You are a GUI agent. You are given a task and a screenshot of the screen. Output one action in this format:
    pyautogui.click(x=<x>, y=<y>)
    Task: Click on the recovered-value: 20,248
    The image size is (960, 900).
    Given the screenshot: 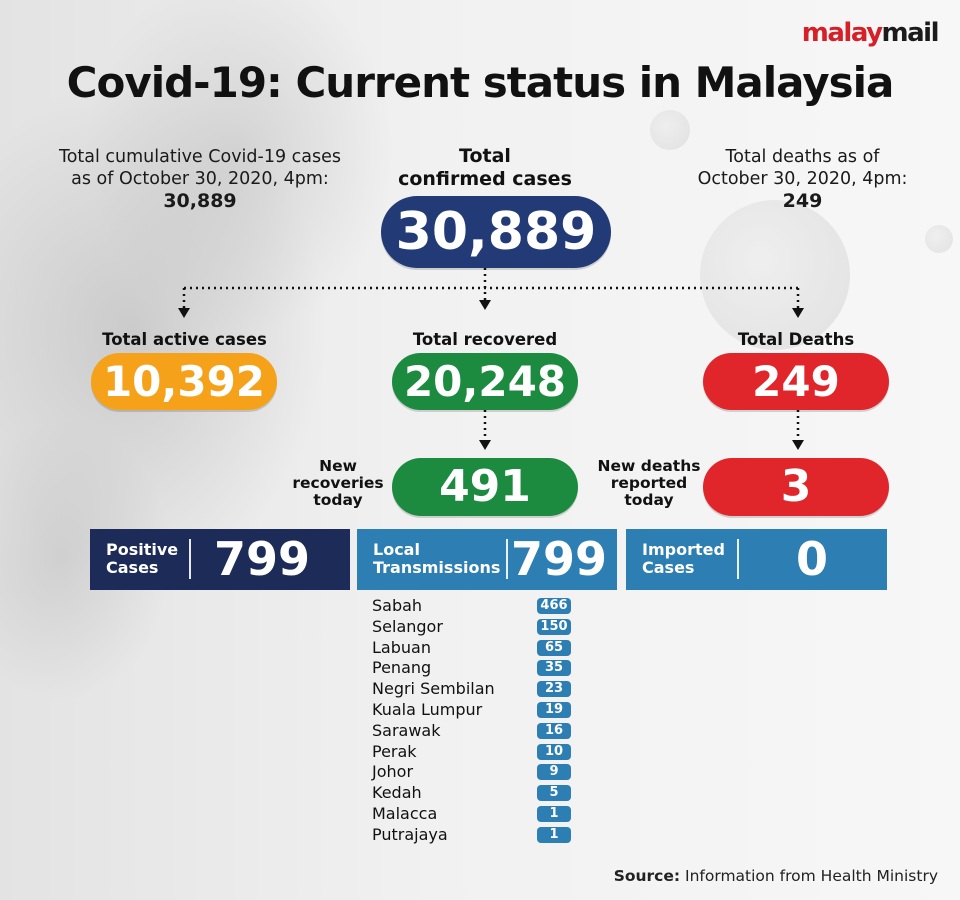 What is the action you would take?
    pyautogui.click(x=485, y=381)
    